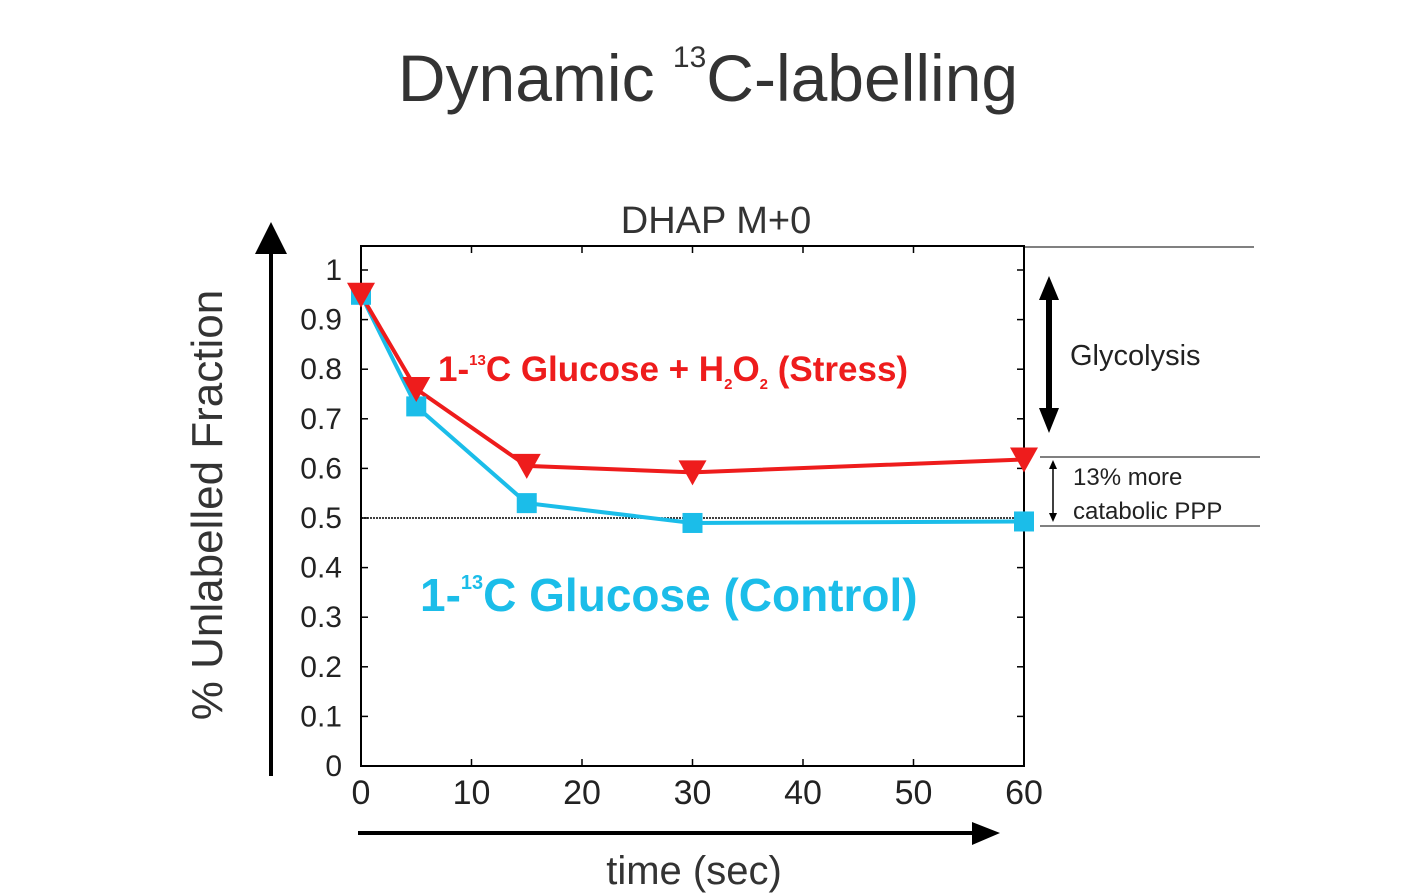  I want to click on y-tick-label: 0.8, so click(321, 369).